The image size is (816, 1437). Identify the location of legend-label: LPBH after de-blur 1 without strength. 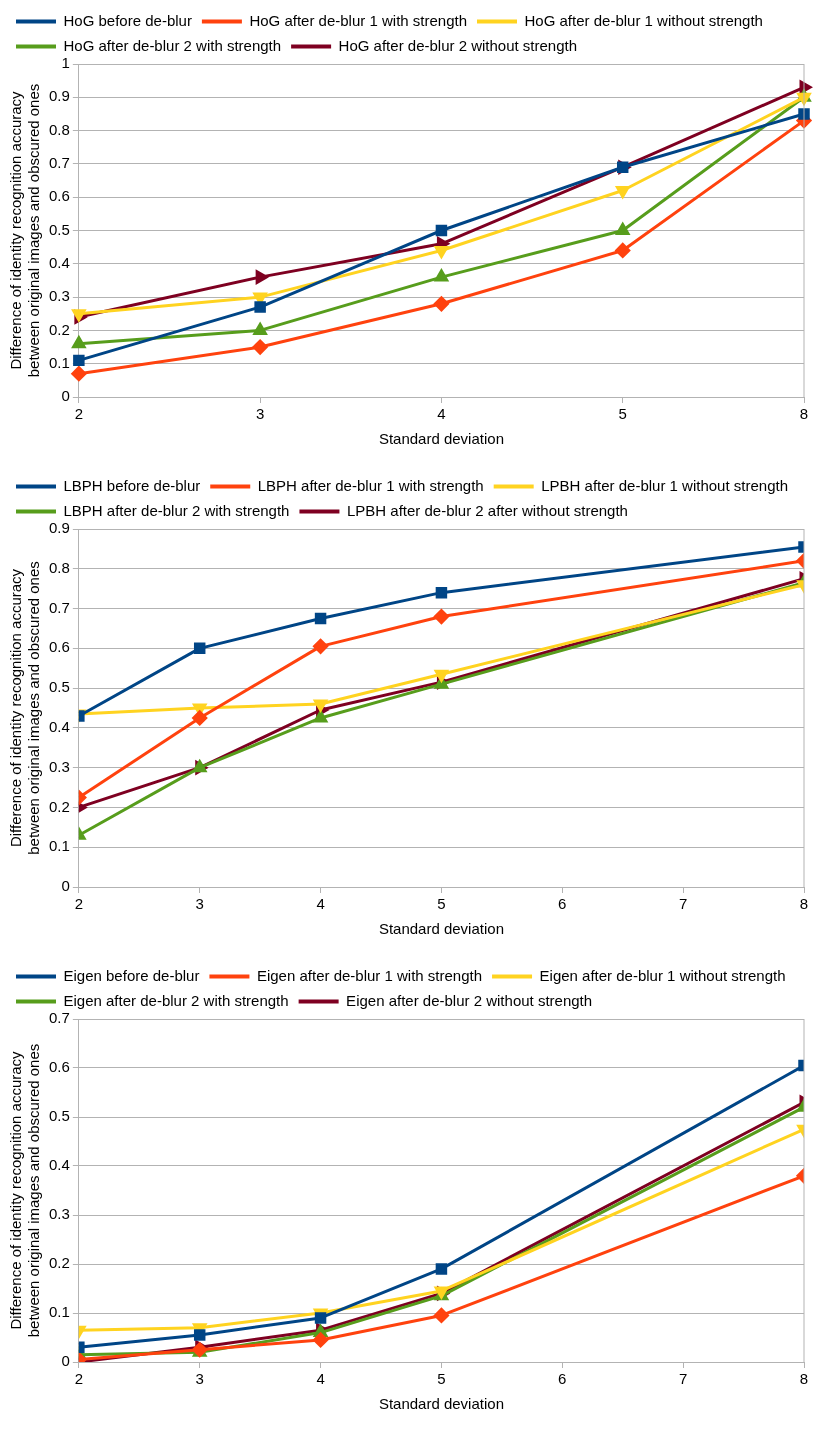
(664, 485).